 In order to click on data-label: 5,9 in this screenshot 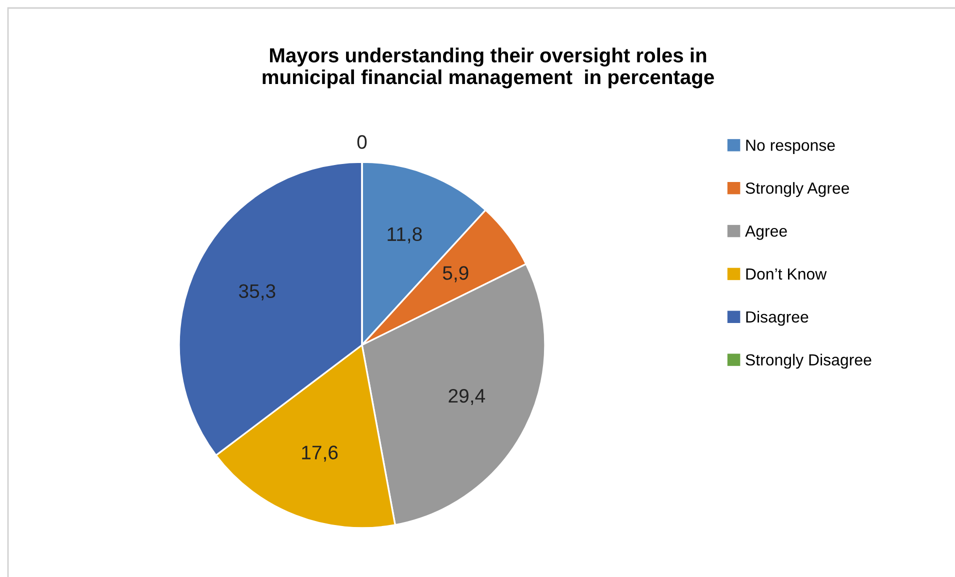, I will do `click(455, 274)`.